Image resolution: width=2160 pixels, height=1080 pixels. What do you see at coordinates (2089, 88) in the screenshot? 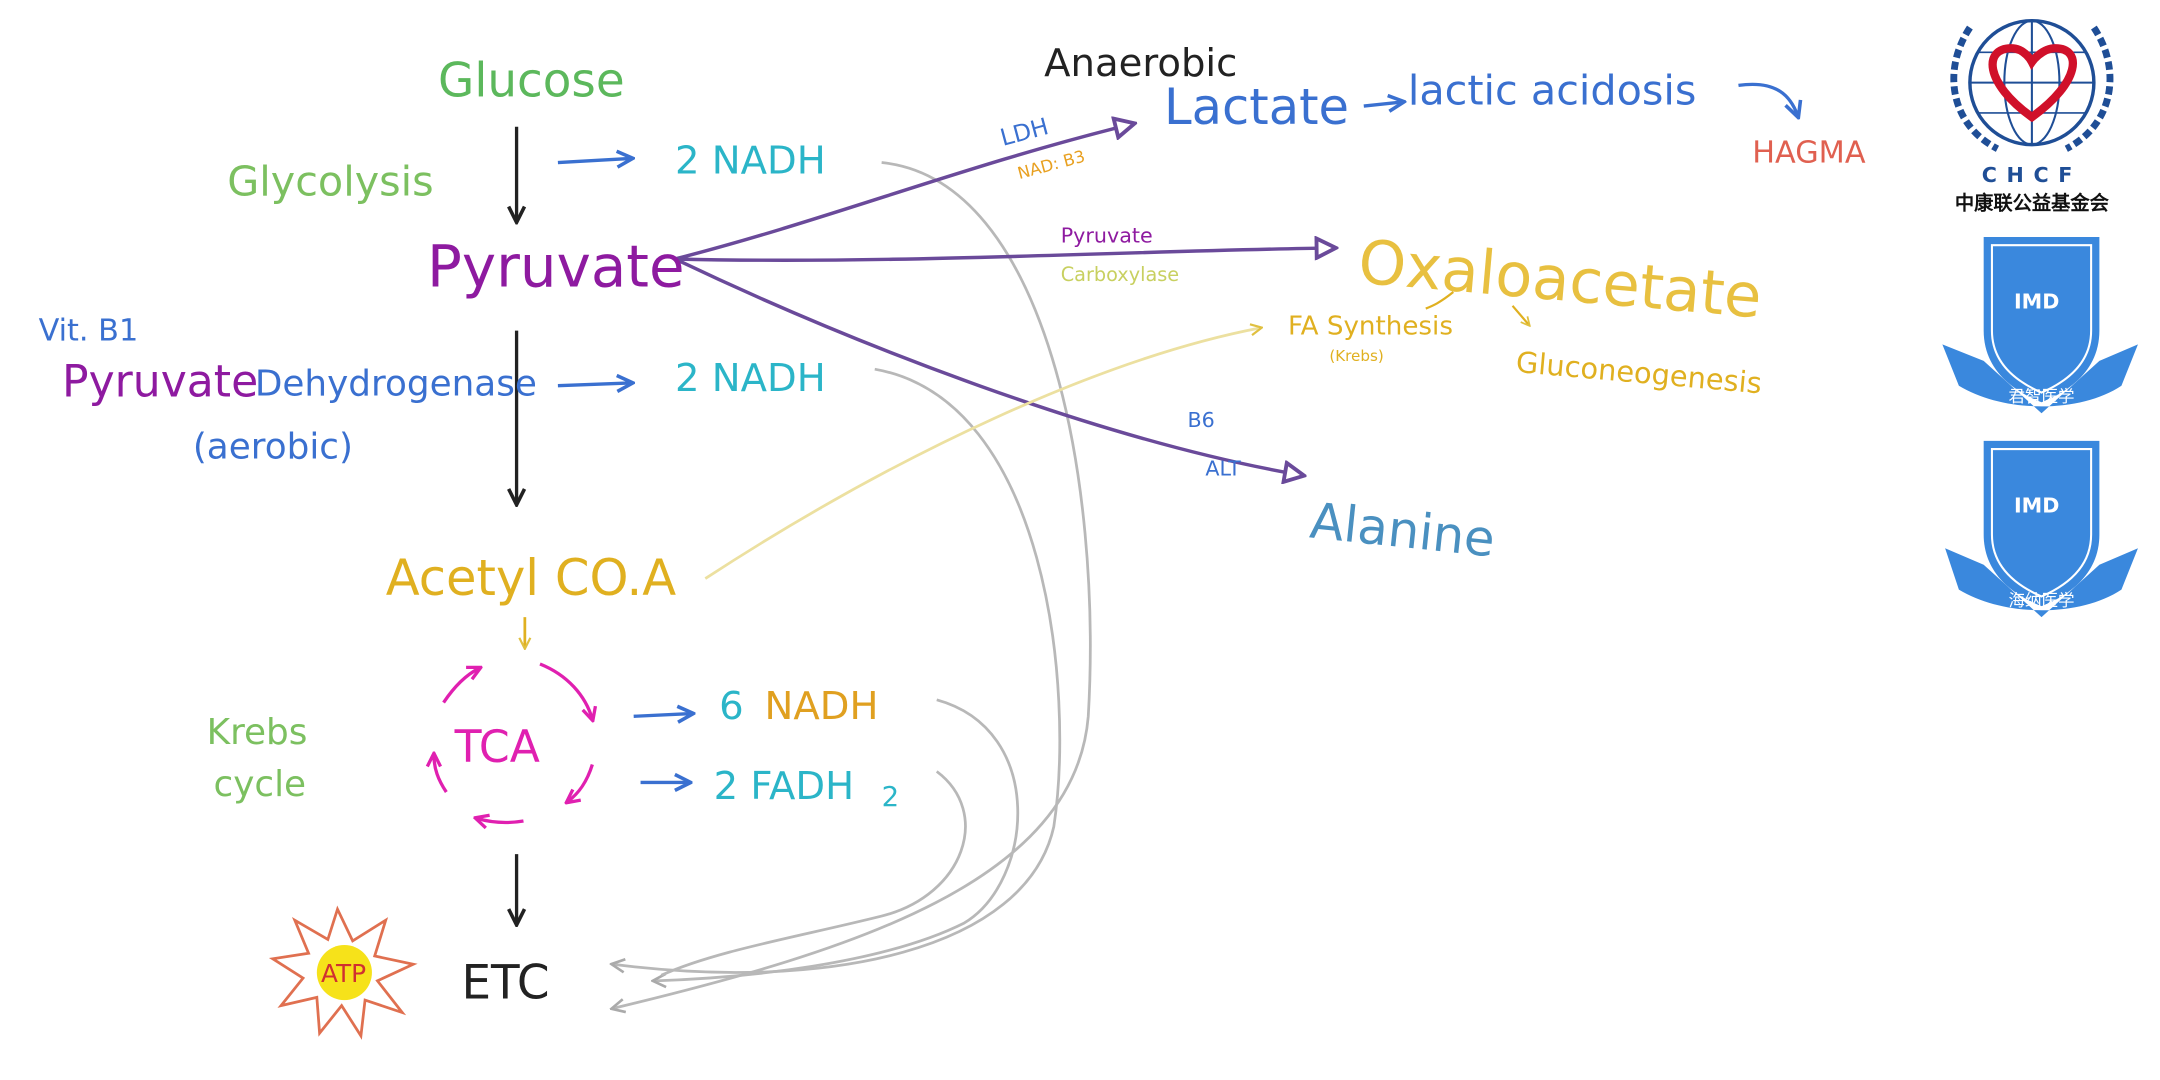
I see `laurel-right-icon` at bounding box center [2089, 88].